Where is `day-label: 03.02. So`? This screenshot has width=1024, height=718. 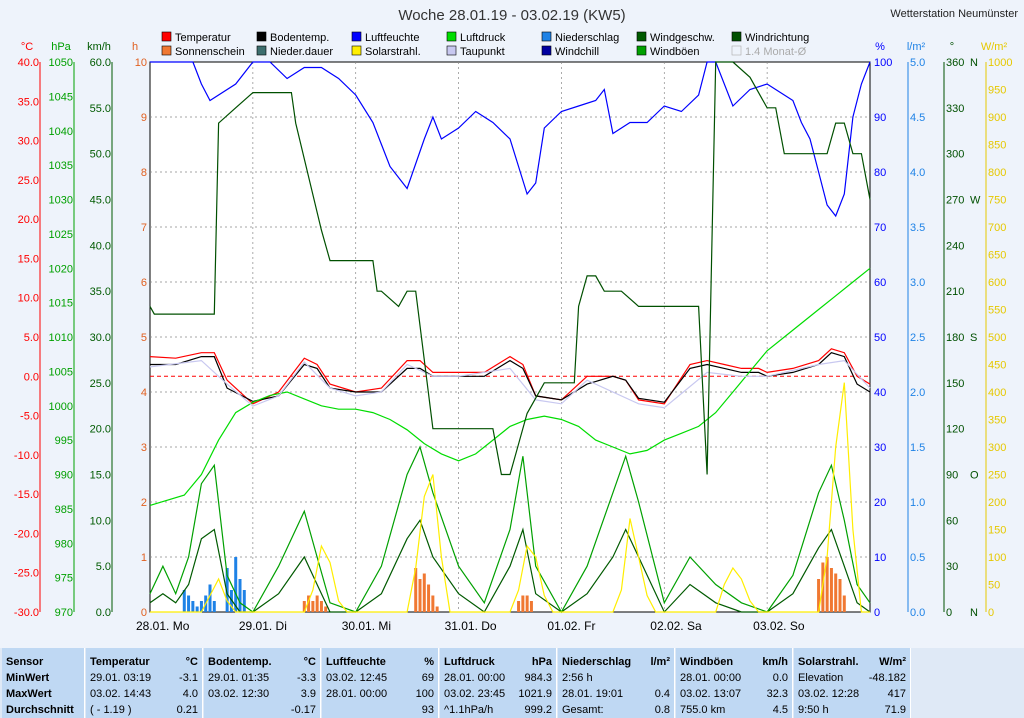 day-label: 03.02. So is located at coordinates (779, 626).